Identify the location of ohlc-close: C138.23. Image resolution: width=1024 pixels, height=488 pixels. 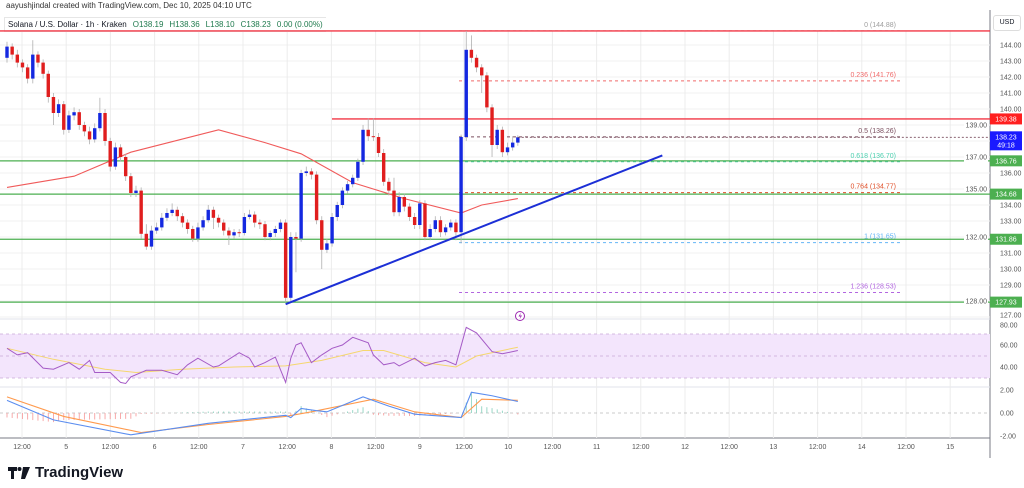
(255, 24).